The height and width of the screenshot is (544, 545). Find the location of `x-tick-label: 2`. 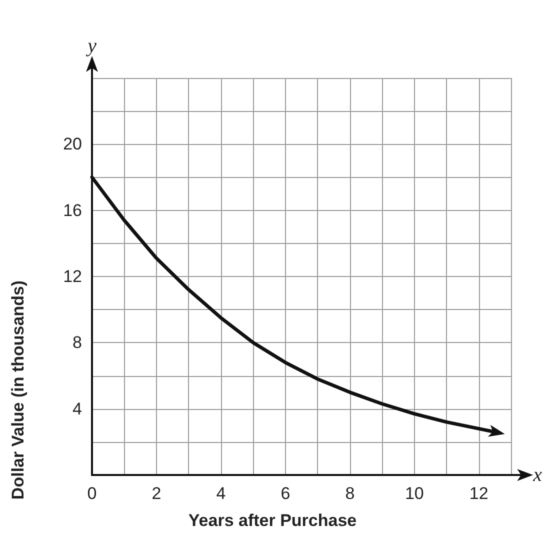

x-tick-label: 2 is located at coordinates (157, 493).